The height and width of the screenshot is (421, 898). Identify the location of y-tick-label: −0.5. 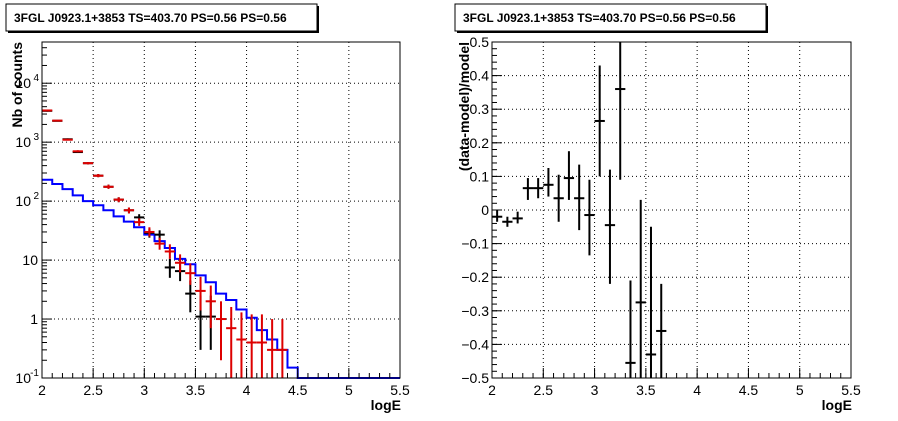
(475, 378).